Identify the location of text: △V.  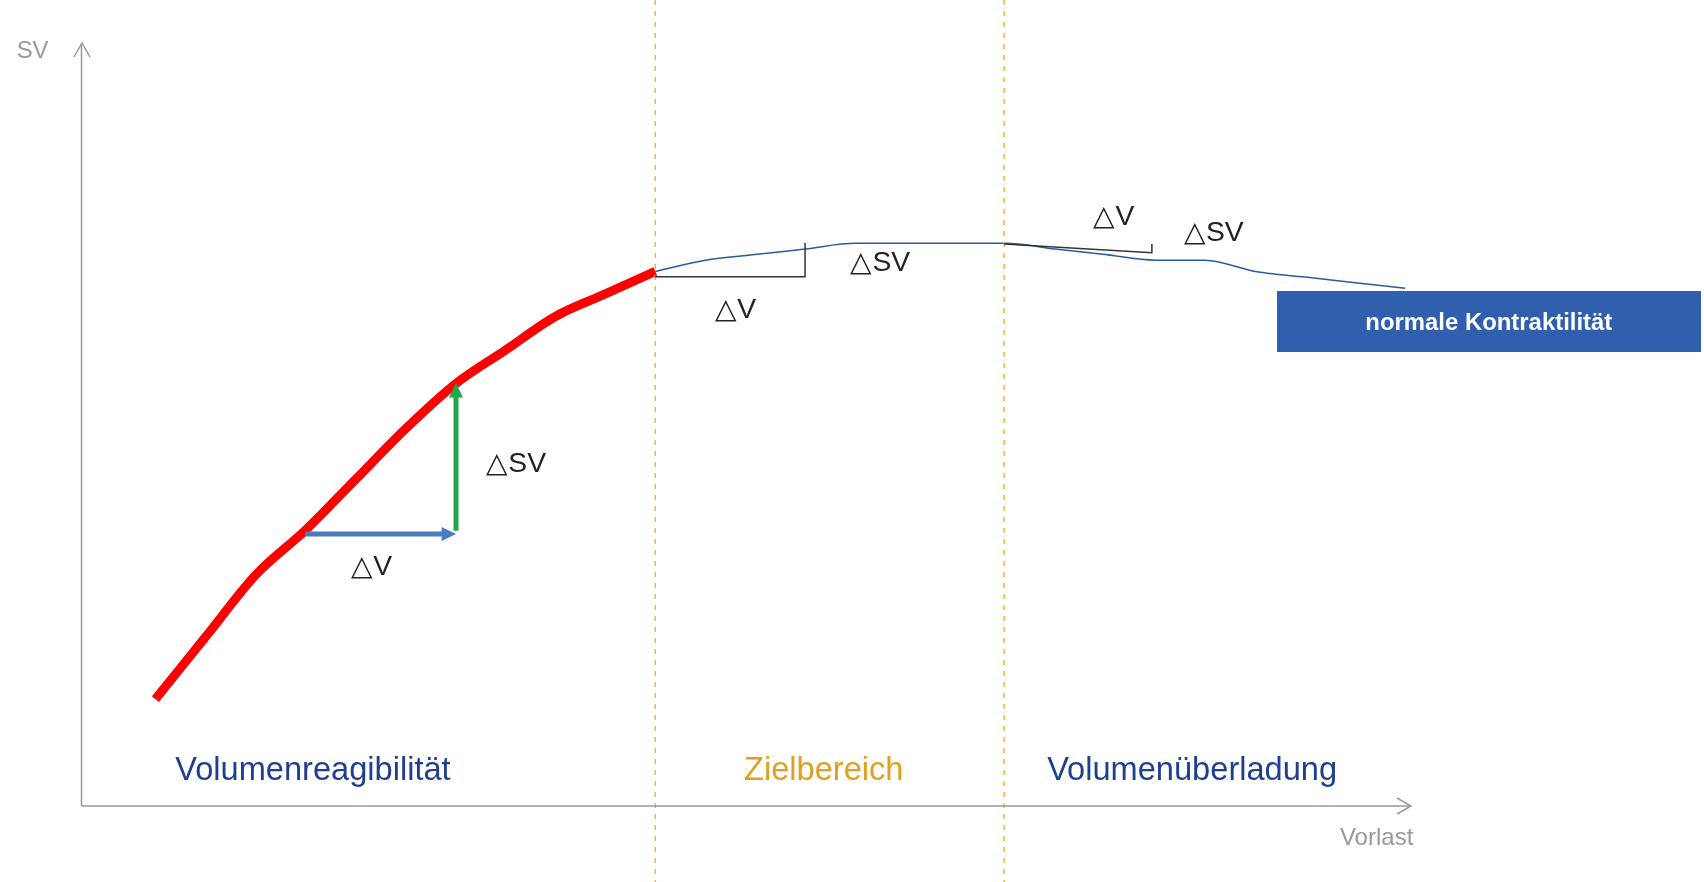
(1114, 215).